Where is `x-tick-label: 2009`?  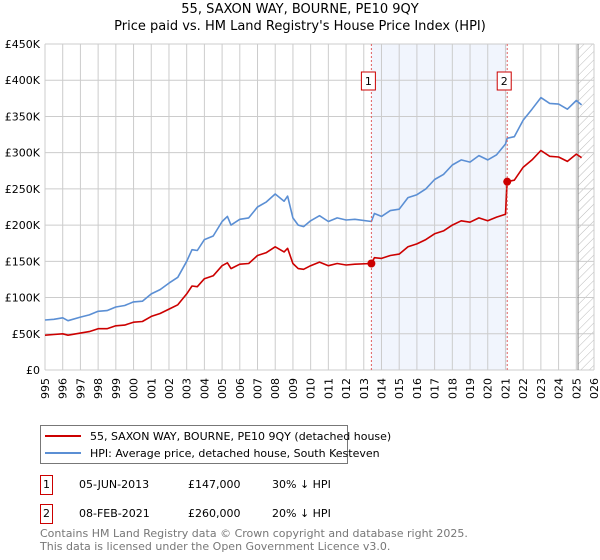
x-tick-label: 2009 is located at coordinates (293, 389).